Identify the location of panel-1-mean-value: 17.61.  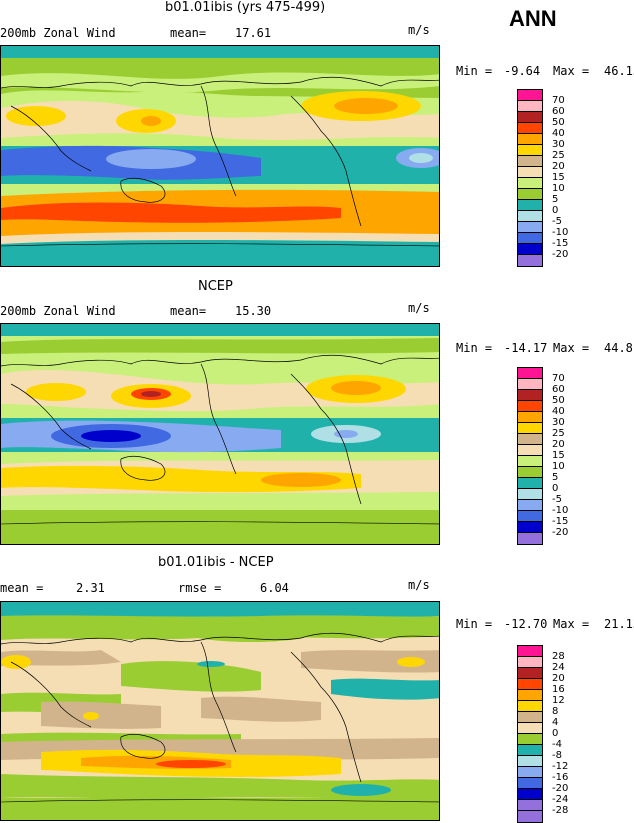
(253, 33).